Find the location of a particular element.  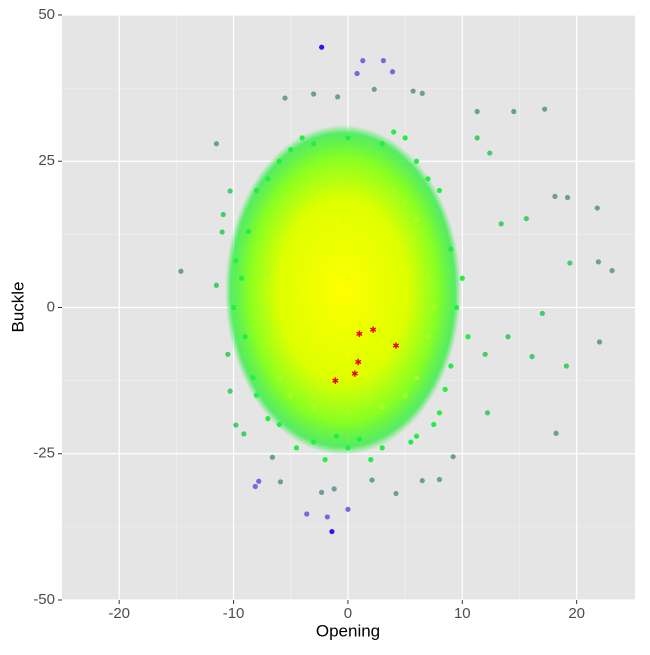

x-tick-label: 0 is located at coordinates (348, 613).